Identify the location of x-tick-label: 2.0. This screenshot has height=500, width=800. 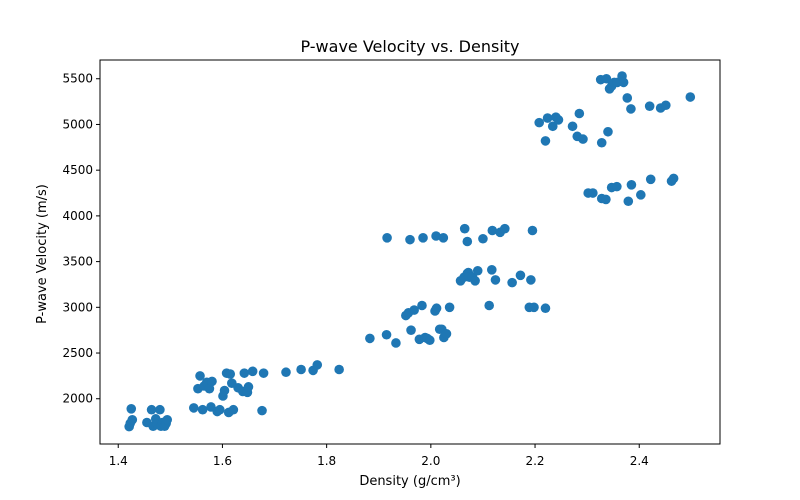
(430, 461).